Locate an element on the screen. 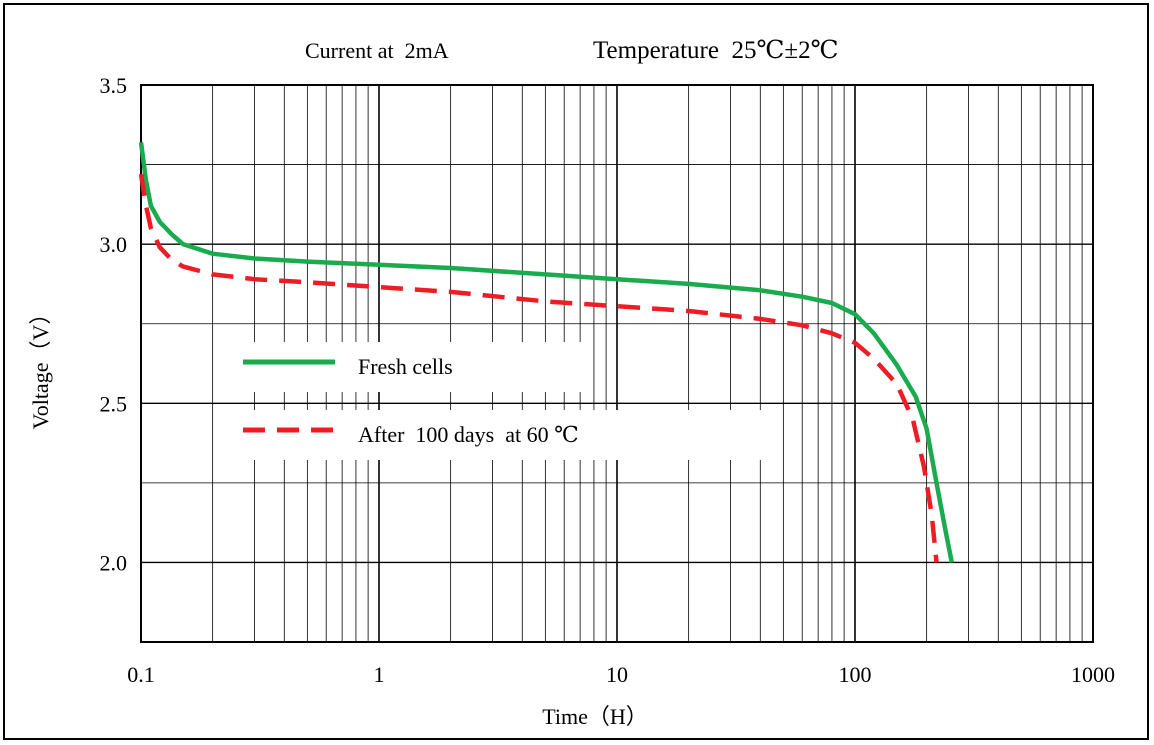 This screenshot has height=745, width=1154. x-tick-label: 100 is located at coordinates (855, 674).